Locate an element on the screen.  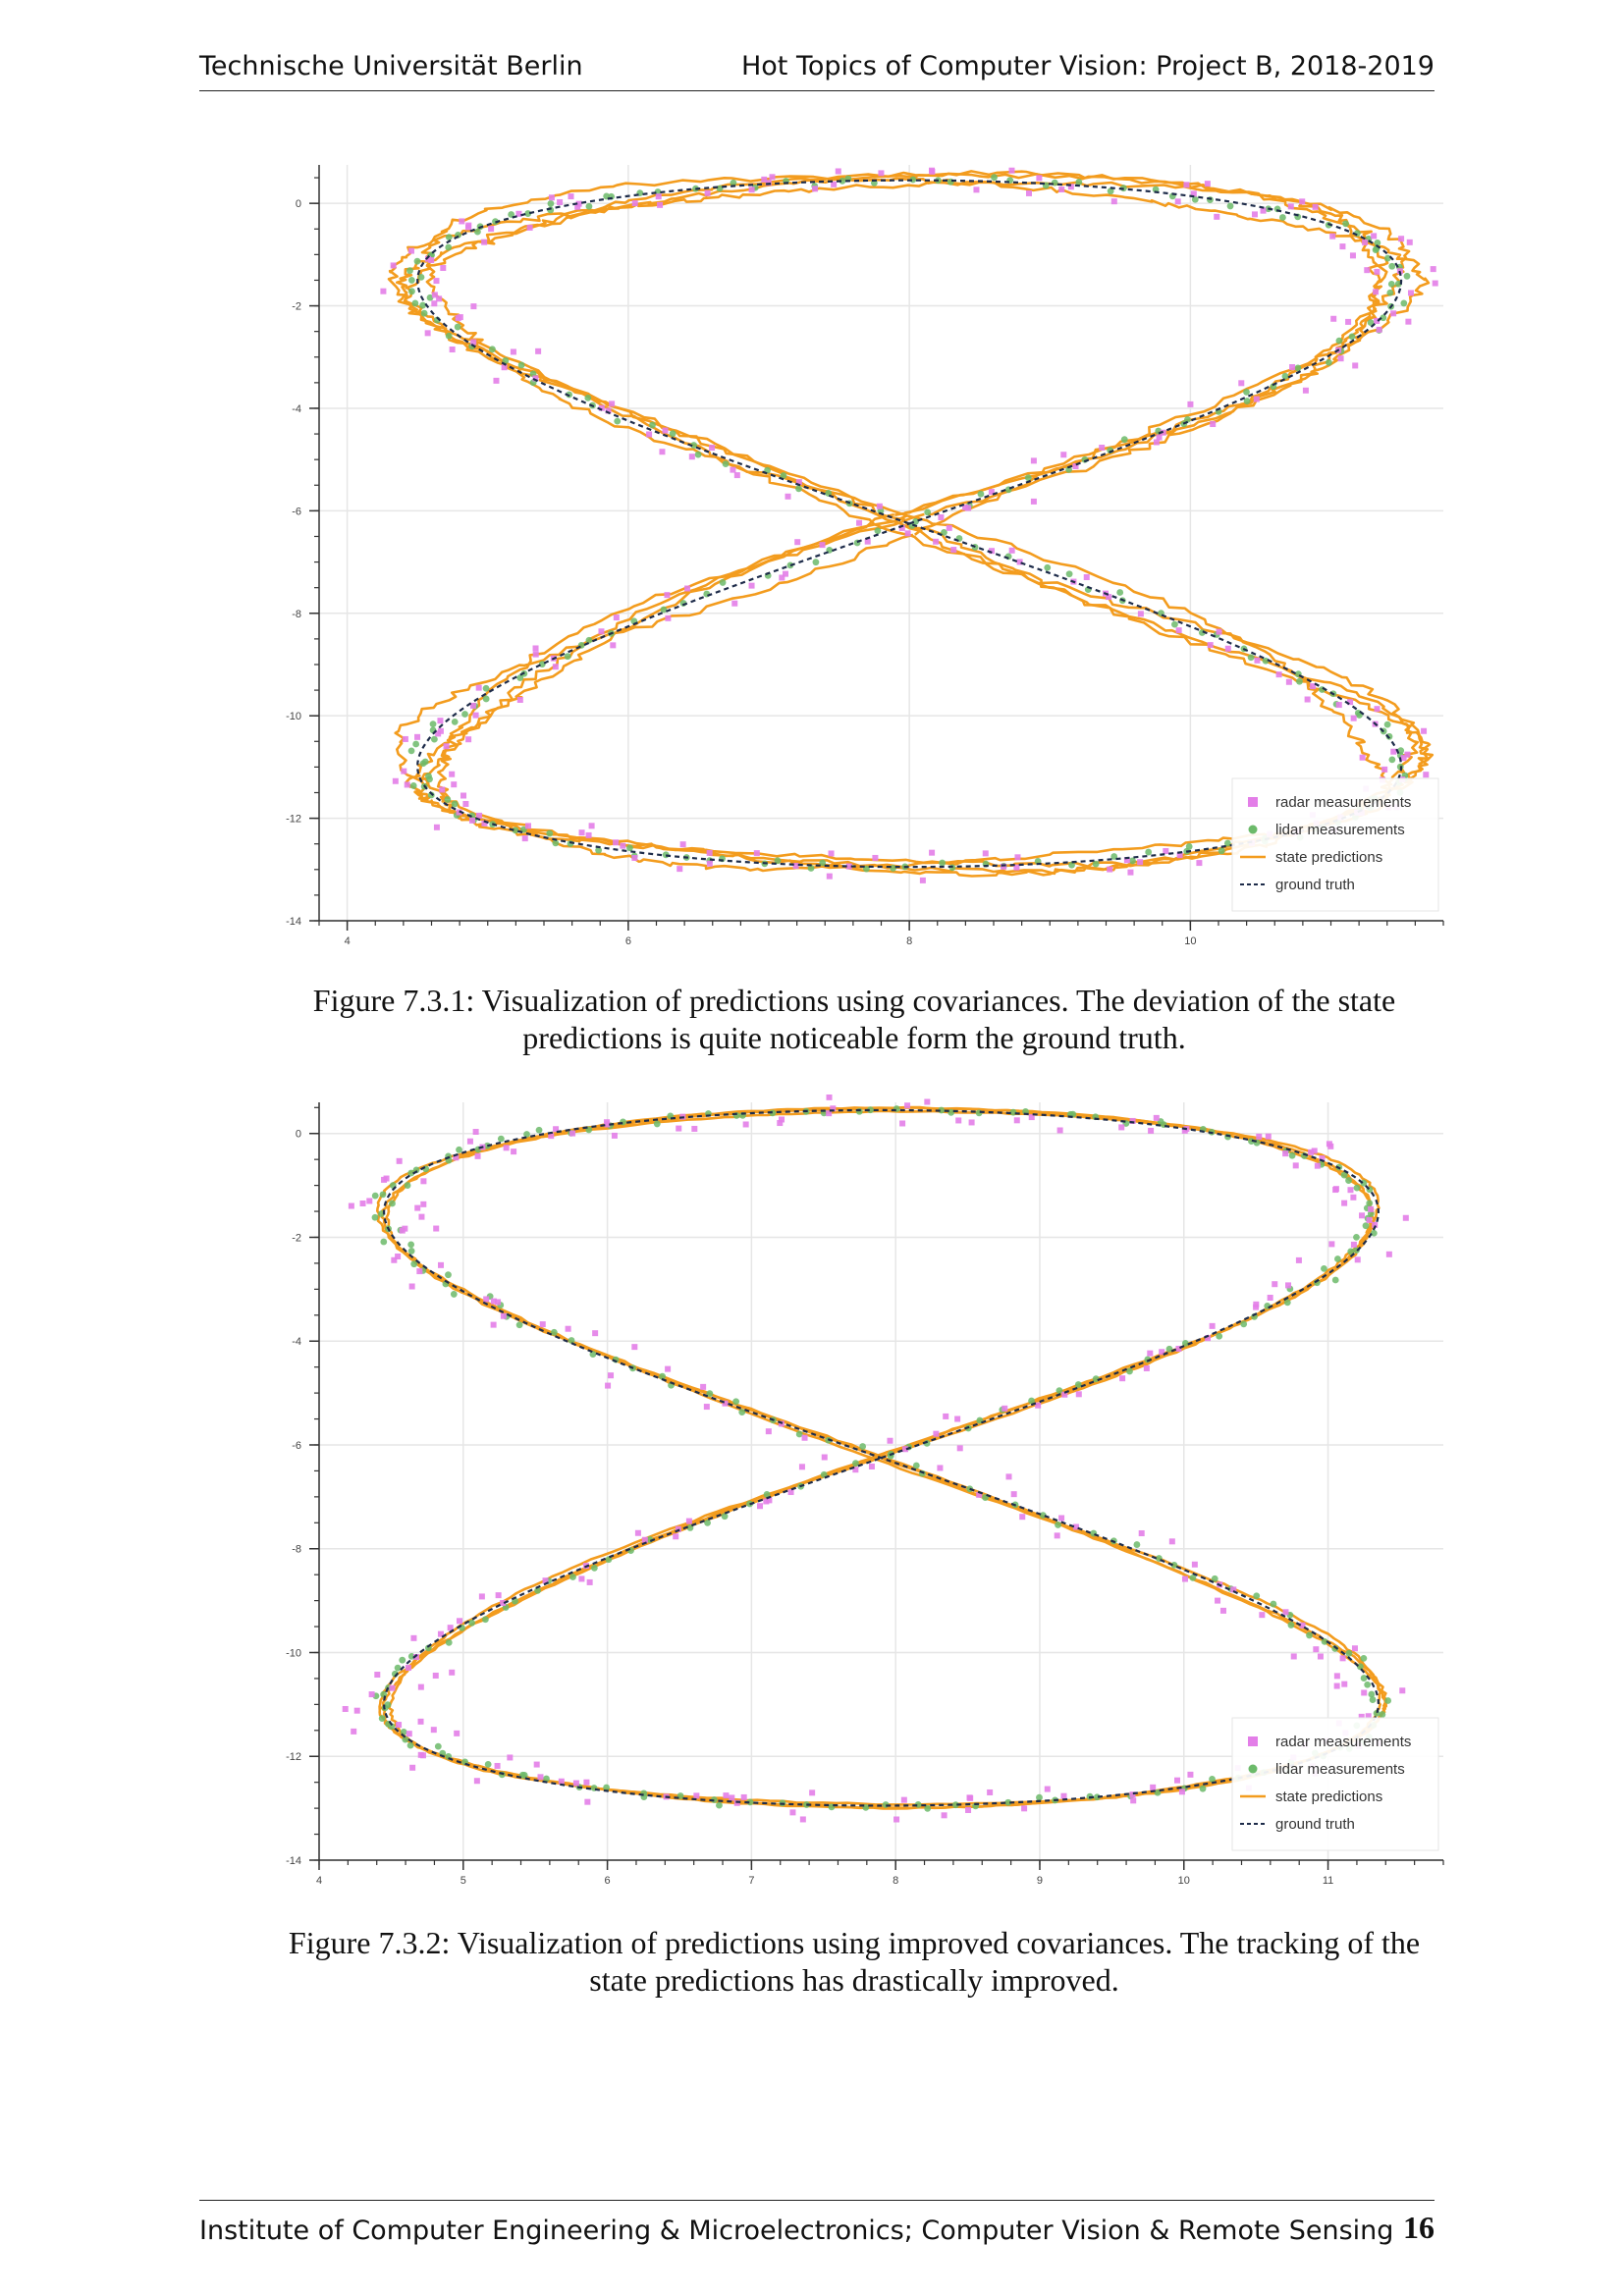
page-number: 16 is located at coordinates (1419, 2227).